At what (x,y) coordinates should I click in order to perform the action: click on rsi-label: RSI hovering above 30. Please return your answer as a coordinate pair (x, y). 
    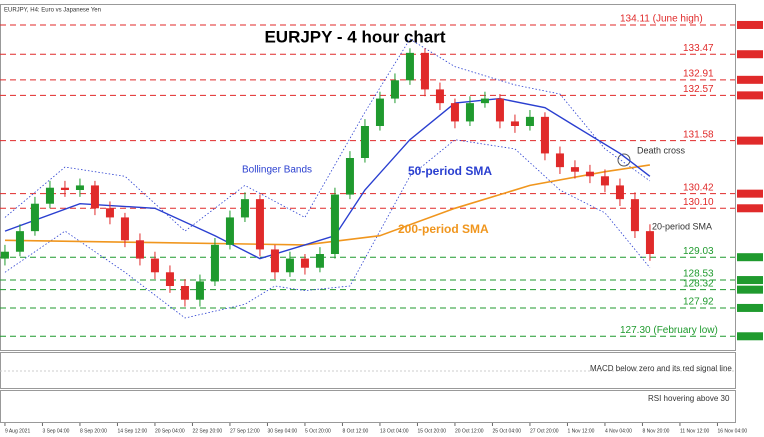
    Looking at the image, I should click on (689, 398).